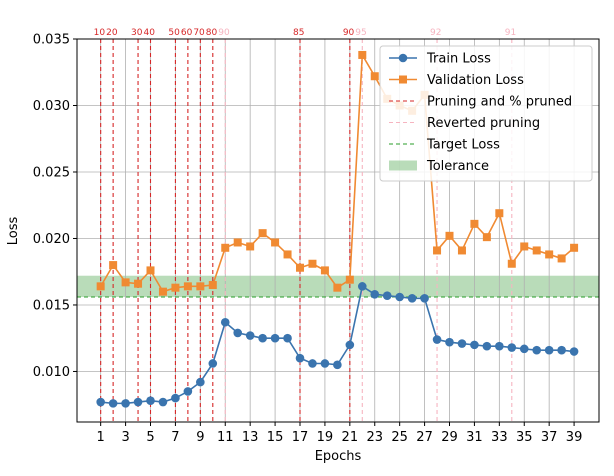 This screenshot has height=476, width=614. What do you see at coordinates (350, 437) in the screenshot?
I see `x-tick-label: 21` at bounding box center [350, 437].